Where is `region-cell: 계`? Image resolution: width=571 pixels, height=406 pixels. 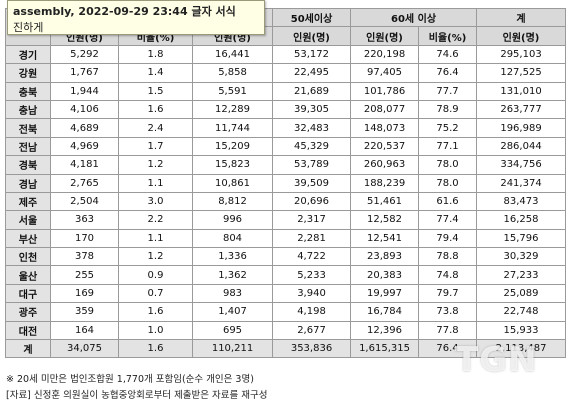 region-cell: 계 is located at coordinates (28, 349).